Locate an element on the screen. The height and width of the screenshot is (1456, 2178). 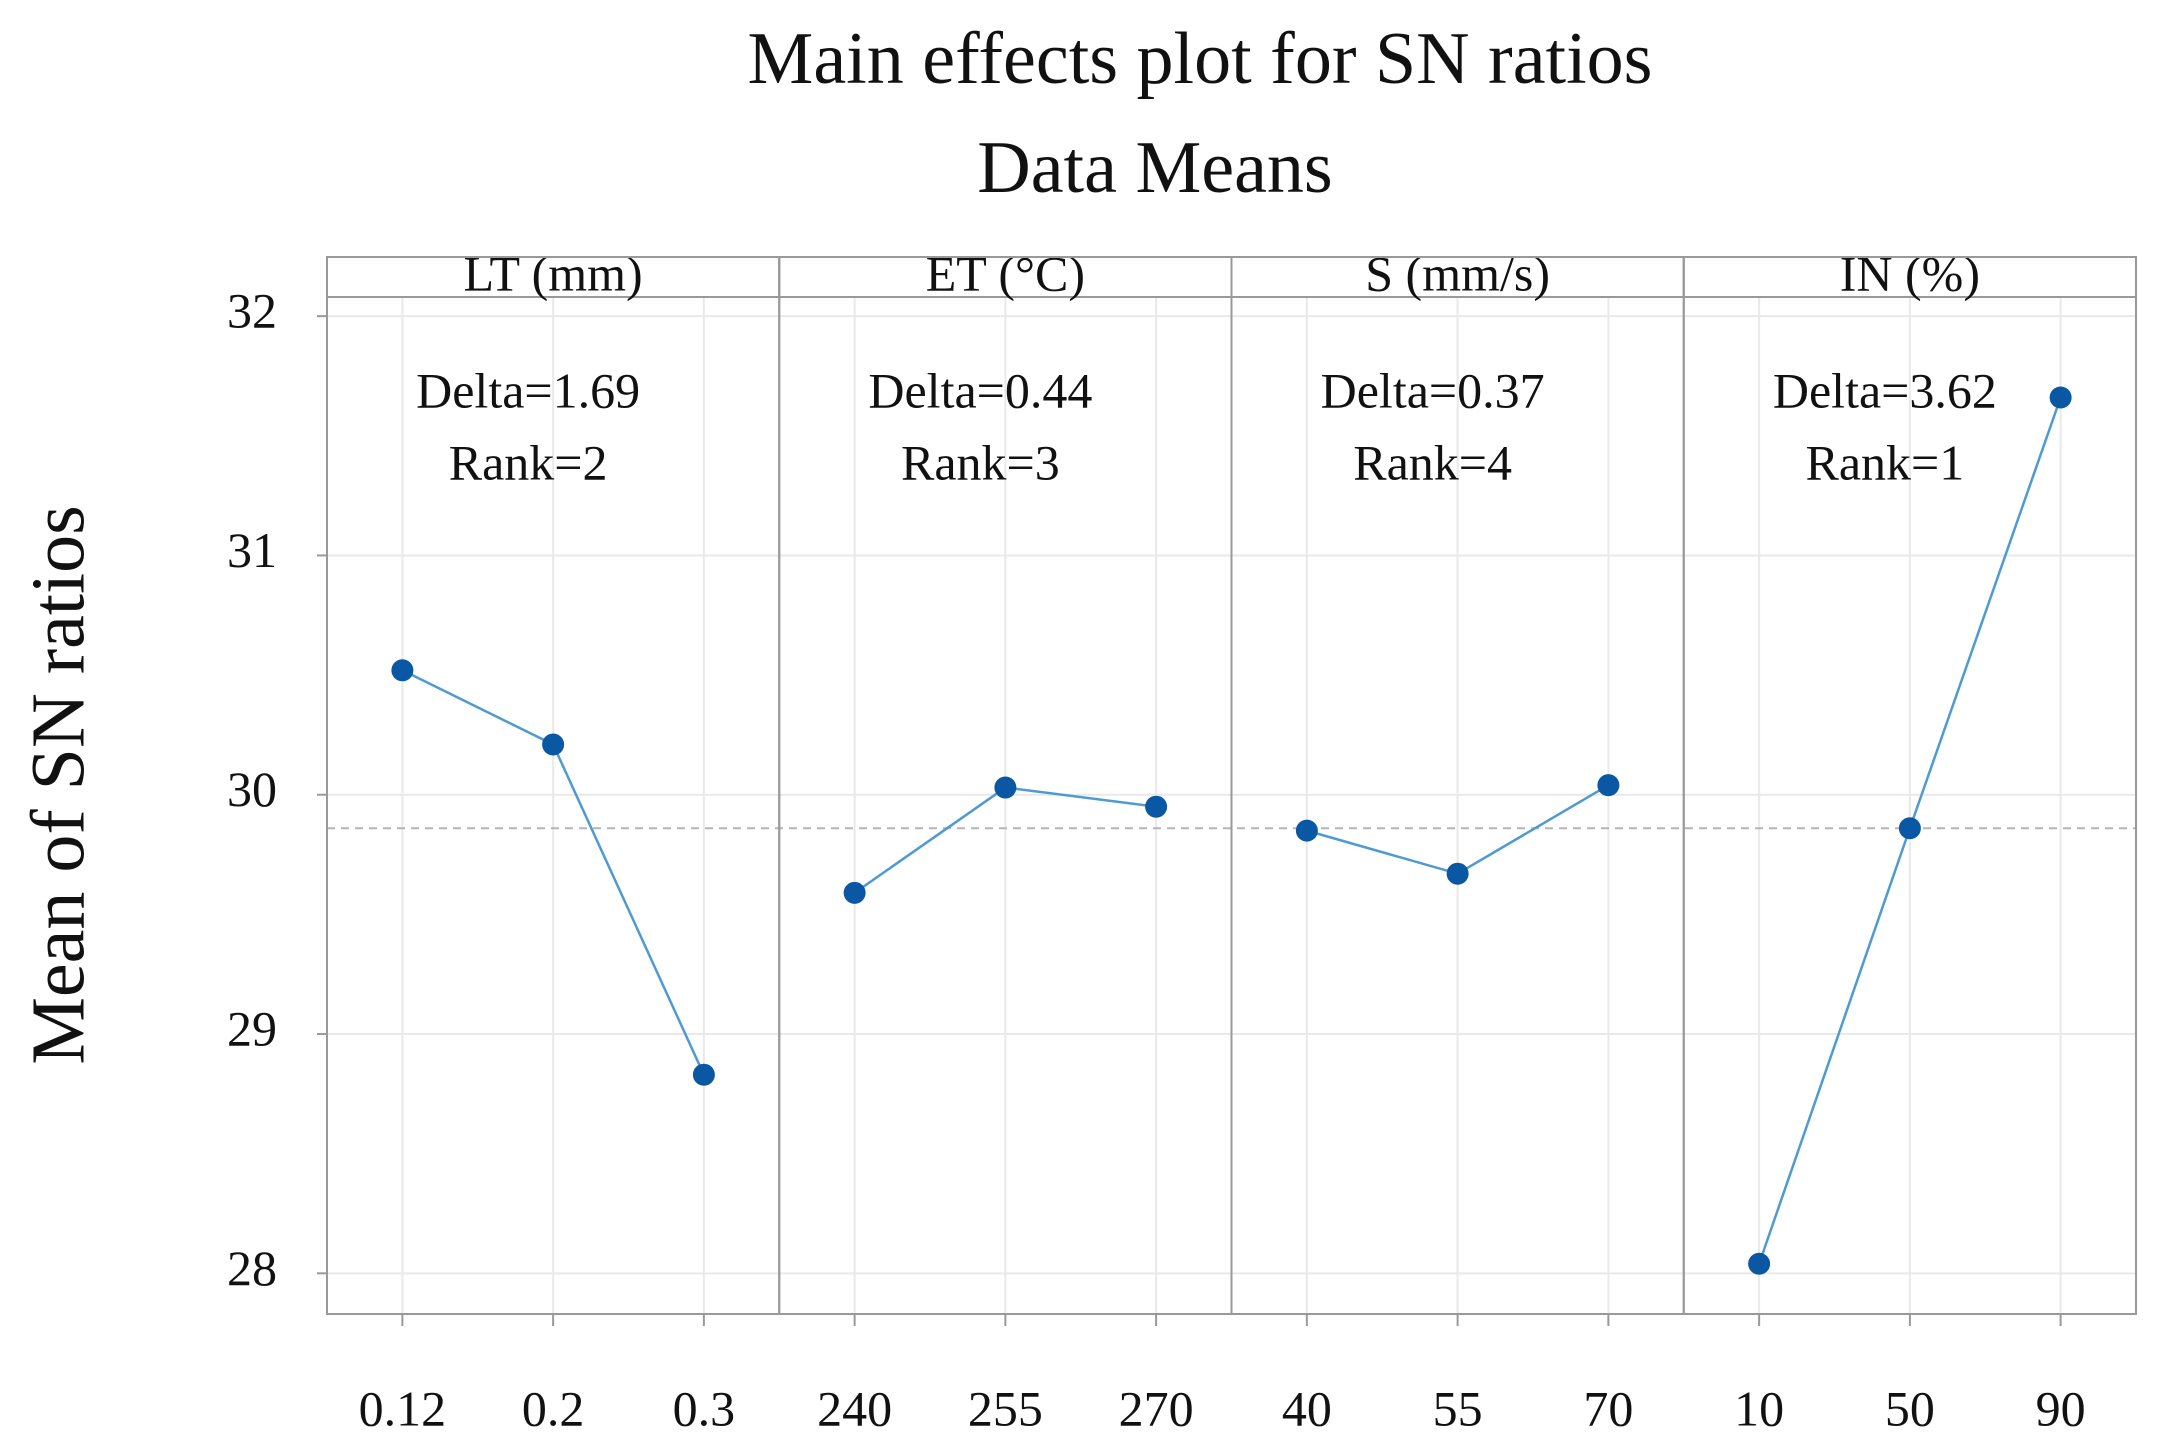
annotation: Delta=0.37 is located at coordinates (1433, 390).